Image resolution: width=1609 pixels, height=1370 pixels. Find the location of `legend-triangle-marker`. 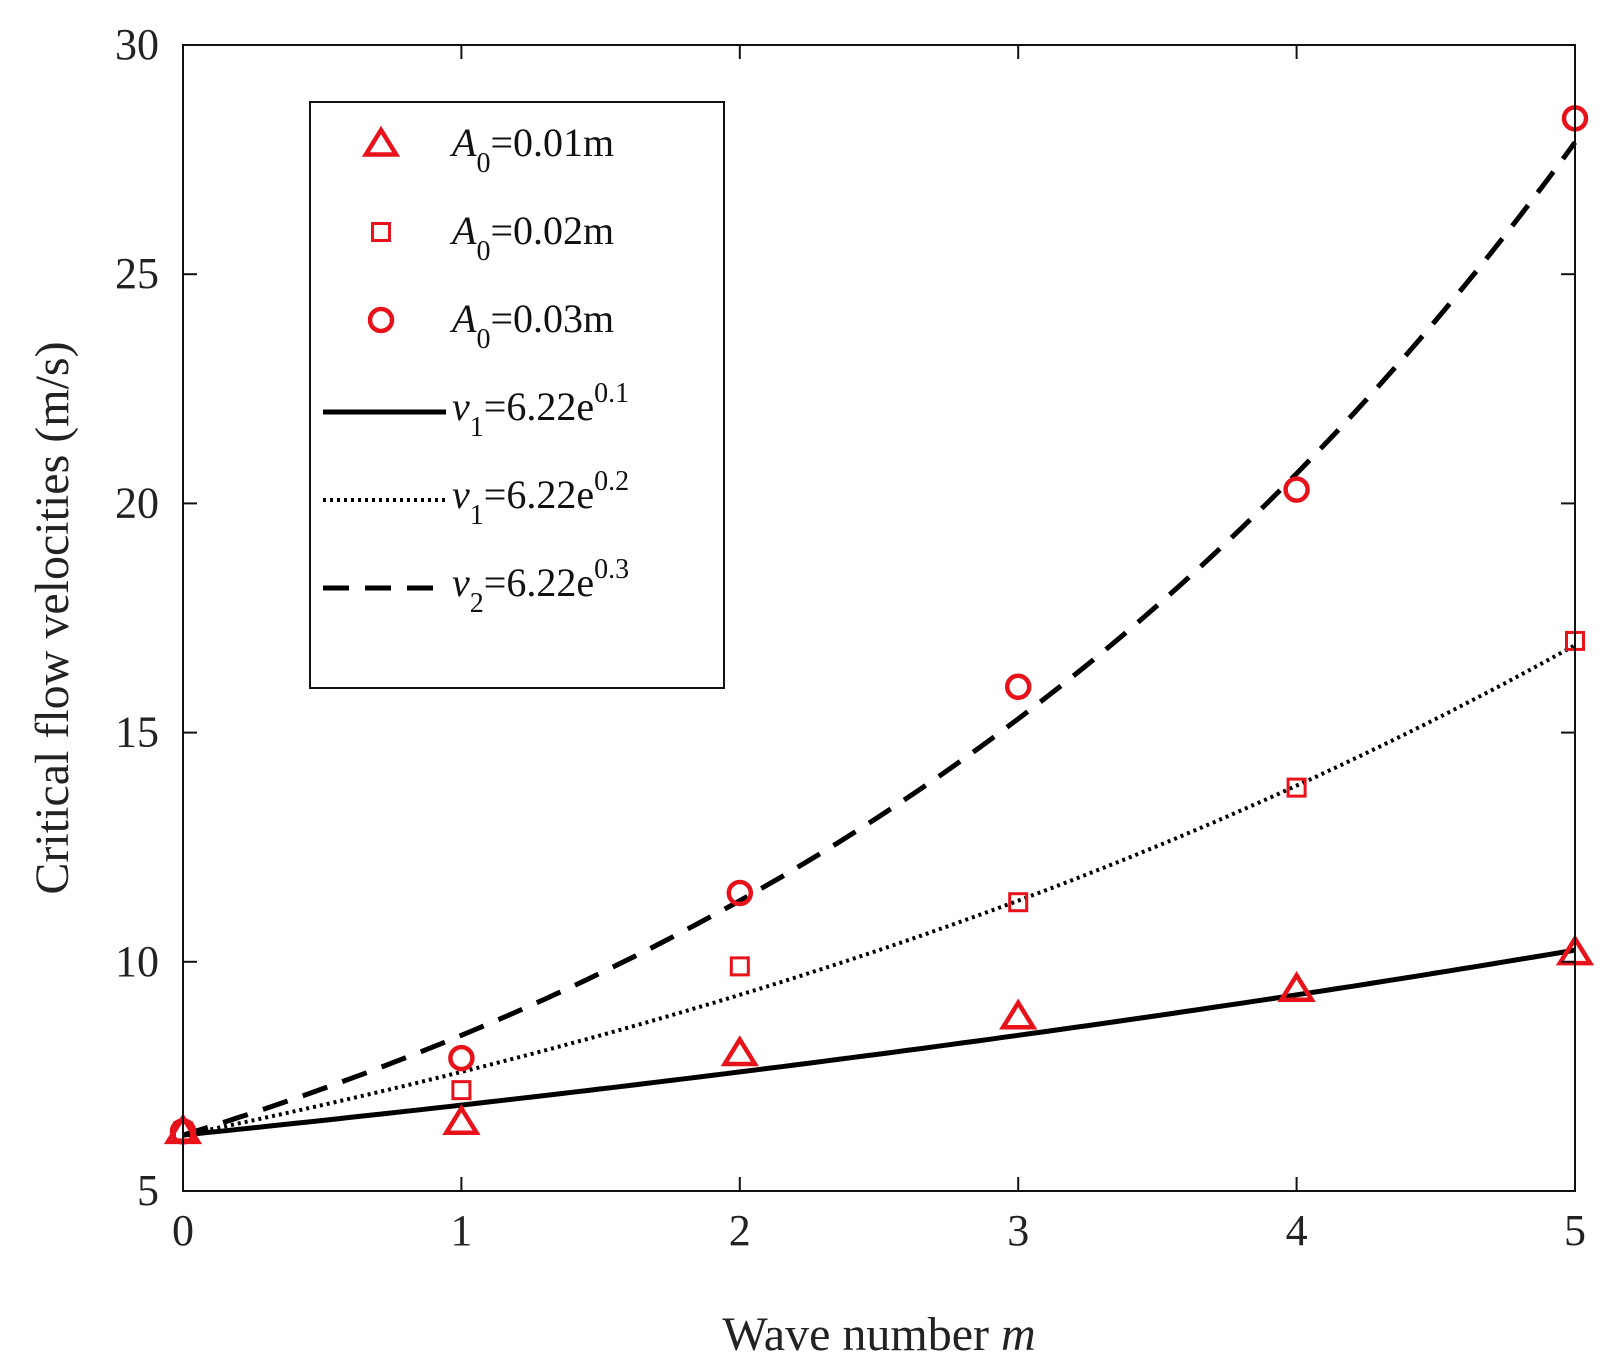

legend-triangle-marker is located at coordinates (381, 141).